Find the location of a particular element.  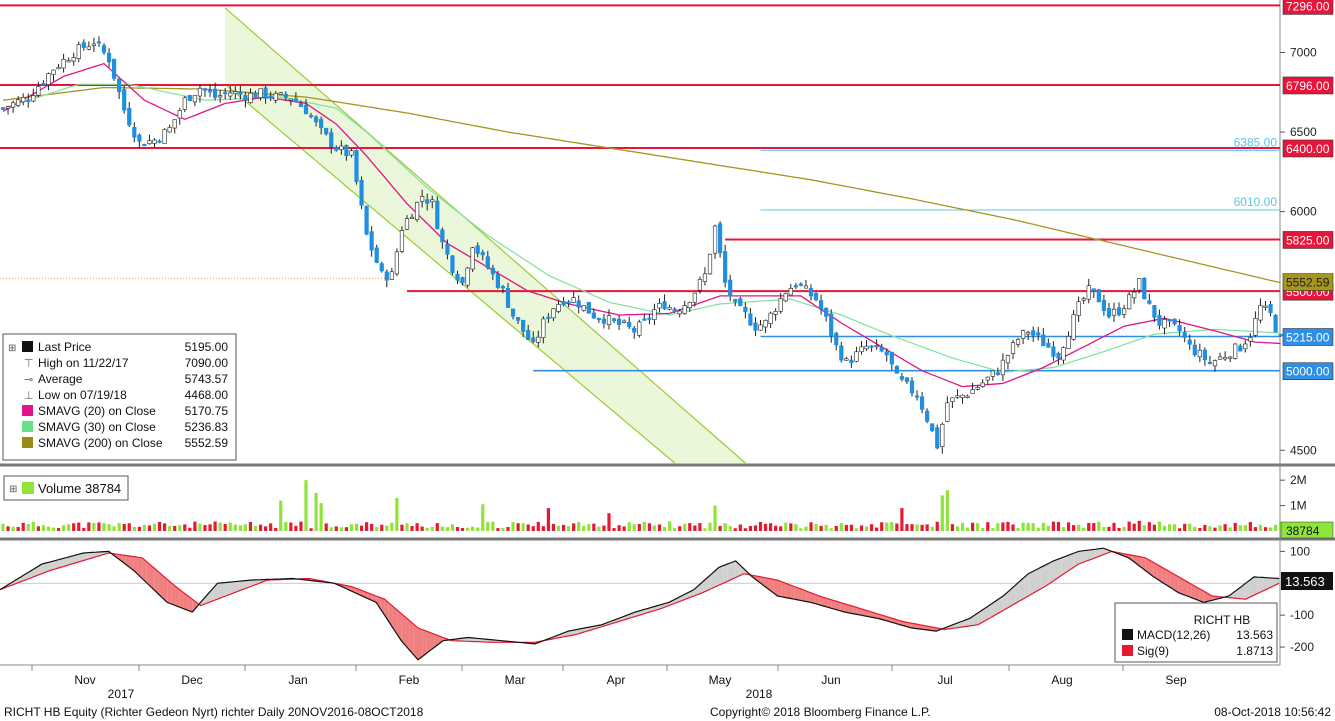

legend-label: Average is located at coordinates (60, 379).